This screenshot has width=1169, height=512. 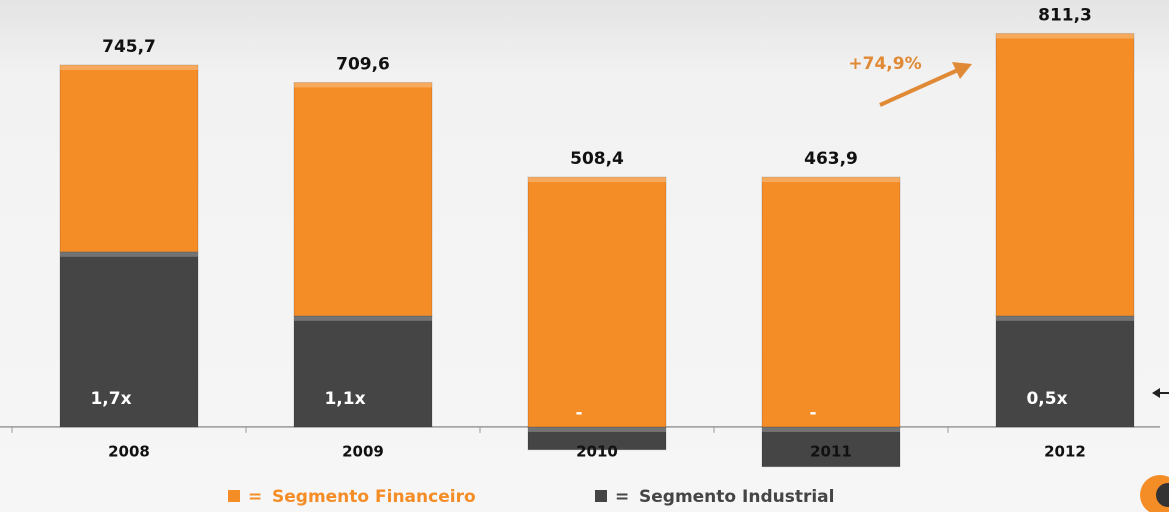 I want to click on total-label: 709,6, so click(x=363, y=64).